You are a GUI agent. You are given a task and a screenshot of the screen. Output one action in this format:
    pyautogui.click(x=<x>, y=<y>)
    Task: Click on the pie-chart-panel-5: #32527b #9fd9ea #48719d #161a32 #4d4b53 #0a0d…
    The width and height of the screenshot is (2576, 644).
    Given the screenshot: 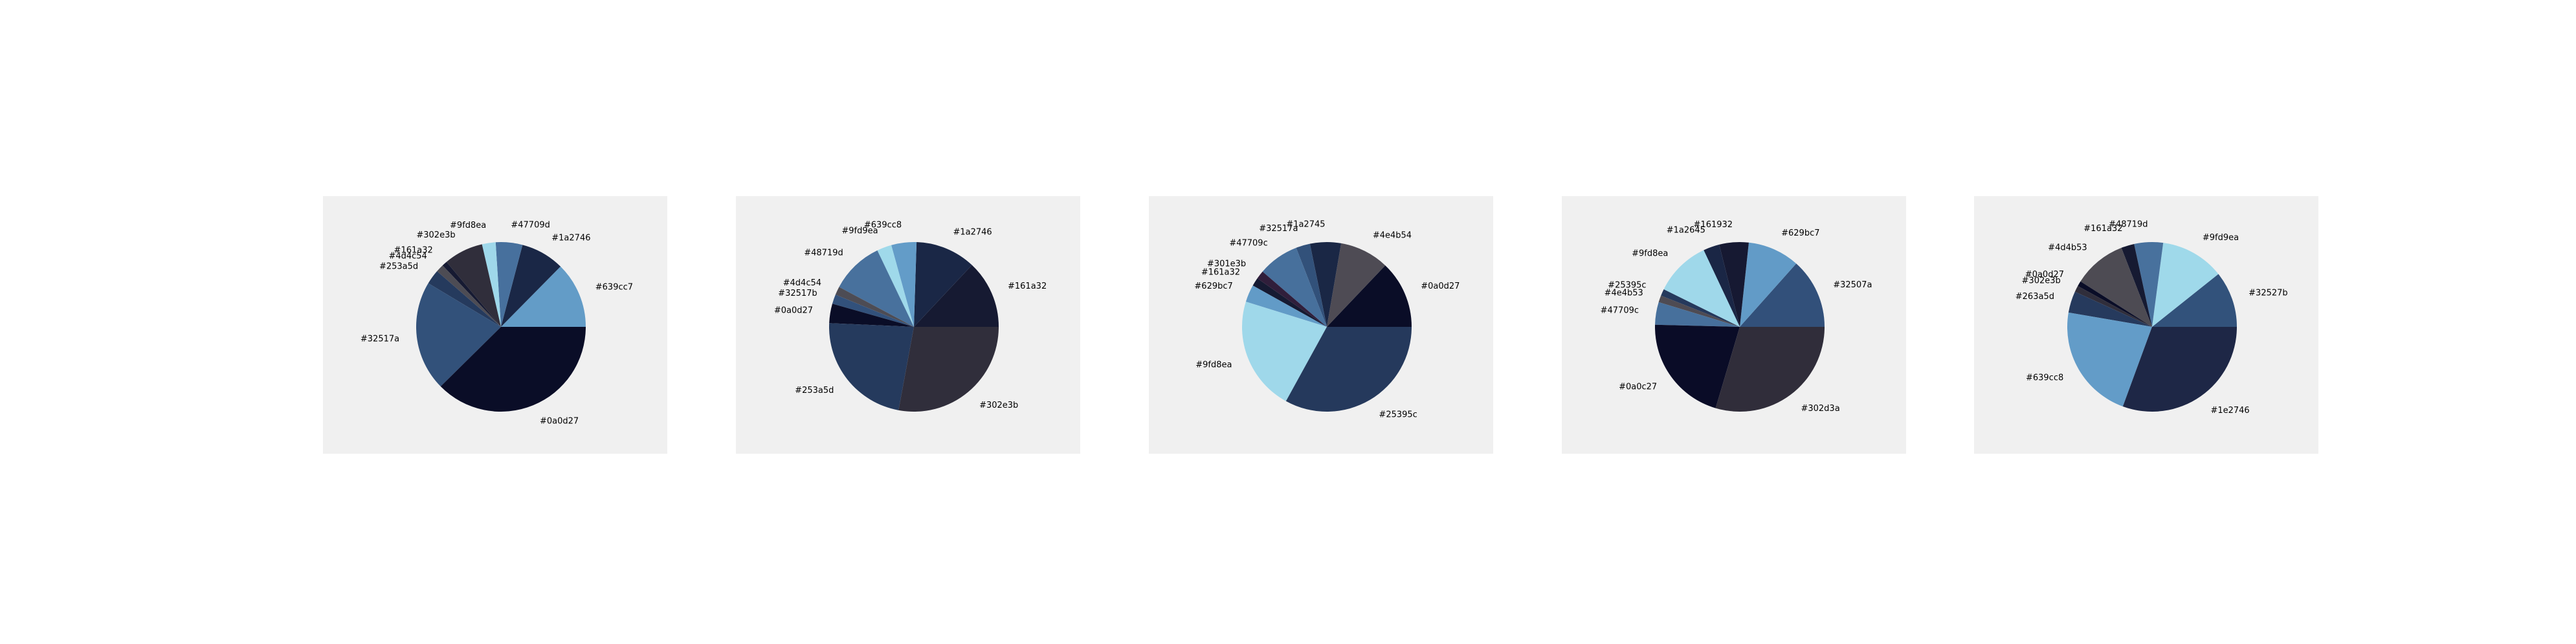 What is the action you would take?
    pyautogui.click(x=2146, y=325)
    